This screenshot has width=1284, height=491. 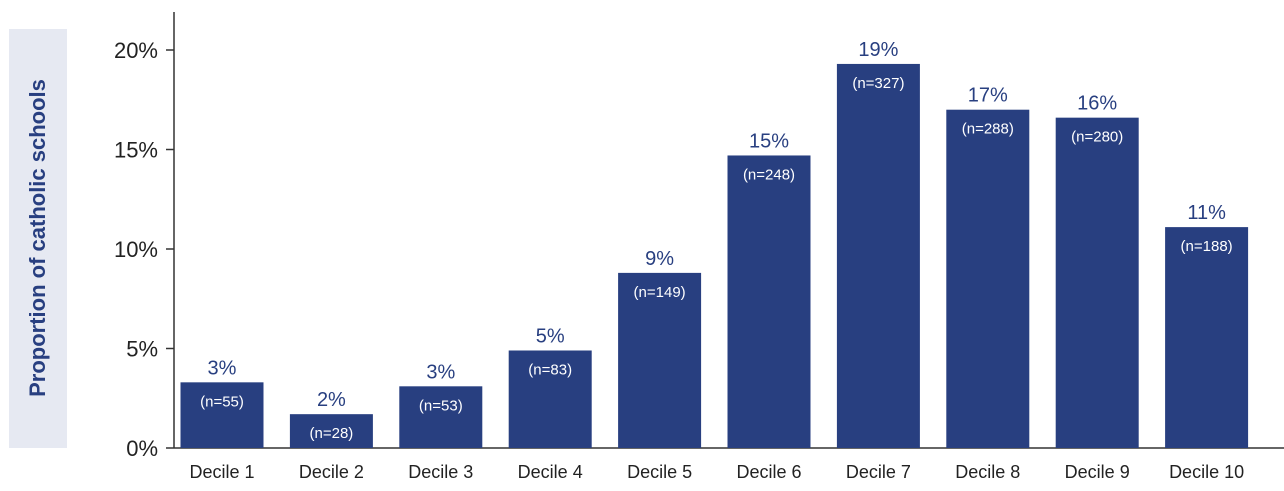 I want to click on x-tick-label: Decile 1, so click(x=221, y=472).